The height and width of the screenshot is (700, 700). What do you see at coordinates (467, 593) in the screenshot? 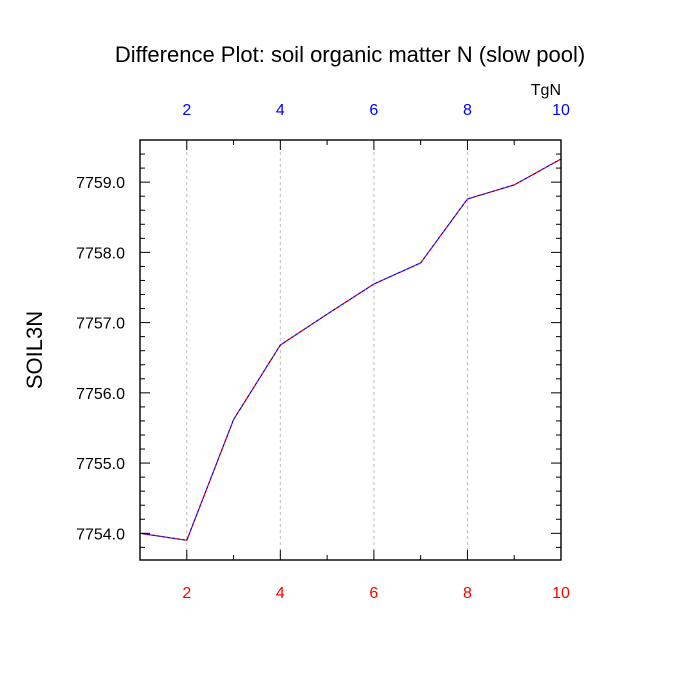
I see `x-tick-label-bottom: 8` at bounding box center [467, 593].